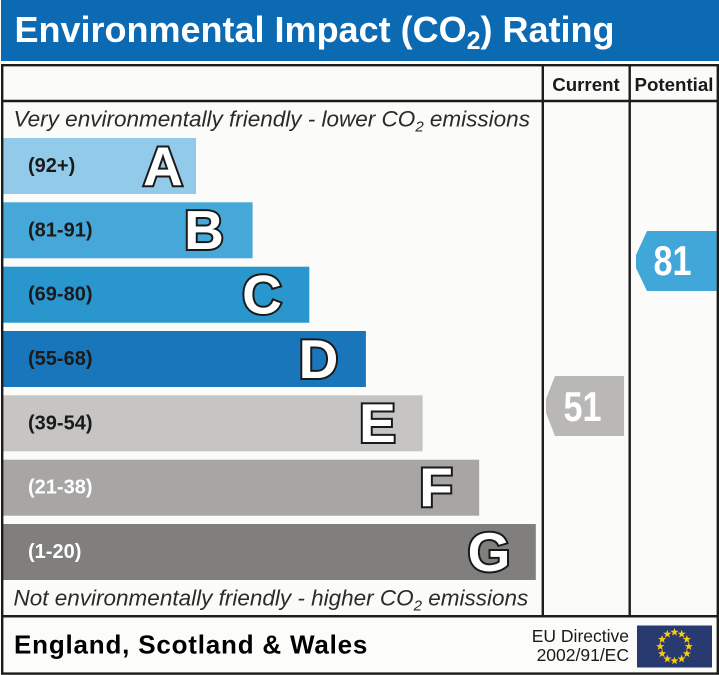 This screenshot has width=719, height=675. What do you see at coordinates (262, 295) in the screenshot?
I see `svg-text: C` at bounding box center [262, 295].